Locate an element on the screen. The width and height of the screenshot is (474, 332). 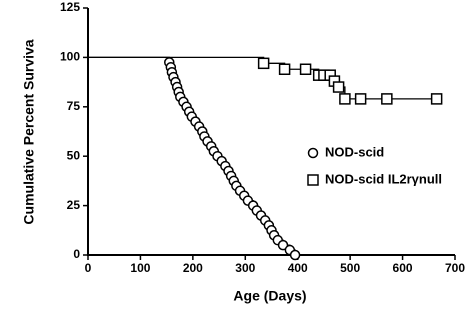
x-tick-label: 700 is located at coordinates (455, 268).